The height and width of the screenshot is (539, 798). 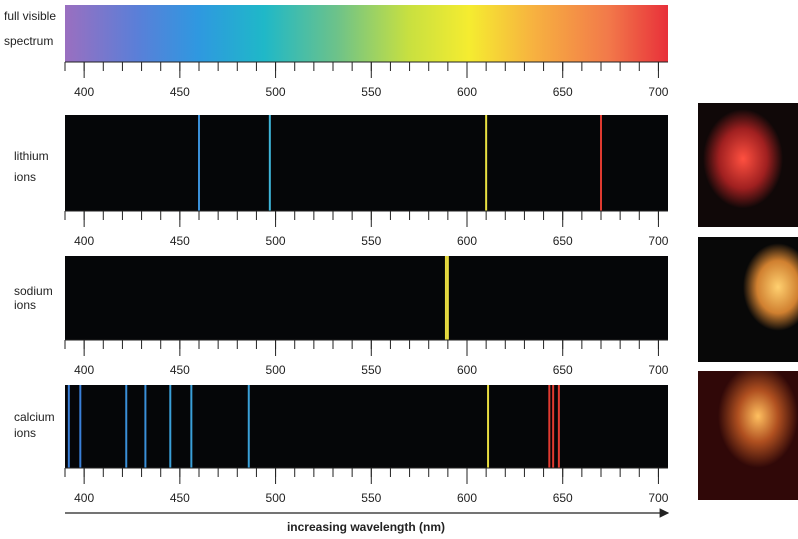 I want to click on lithium-flame-photo, so click(x=748, y=165).